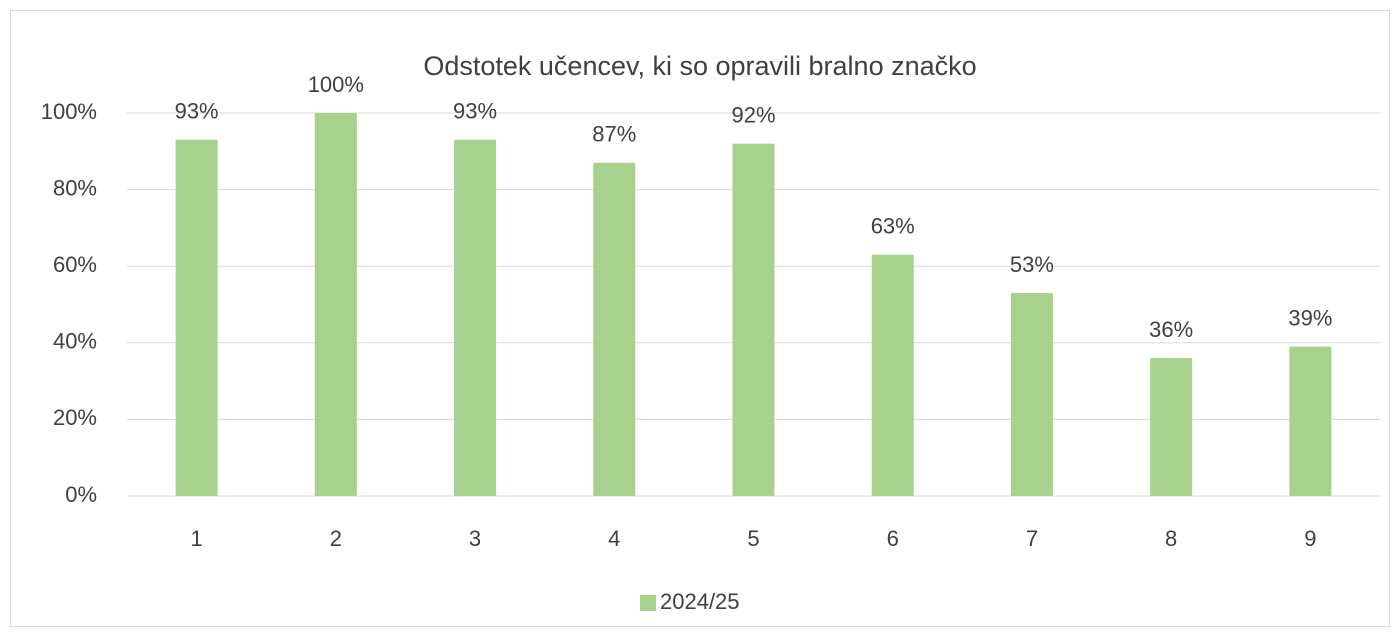 Image resolution: width=1400 pixels, height=637 pixels. What do you see at coordinates (336, 538) in the screenshot?
I see `x-tick-label: 2` at bounding box center [336, 538].